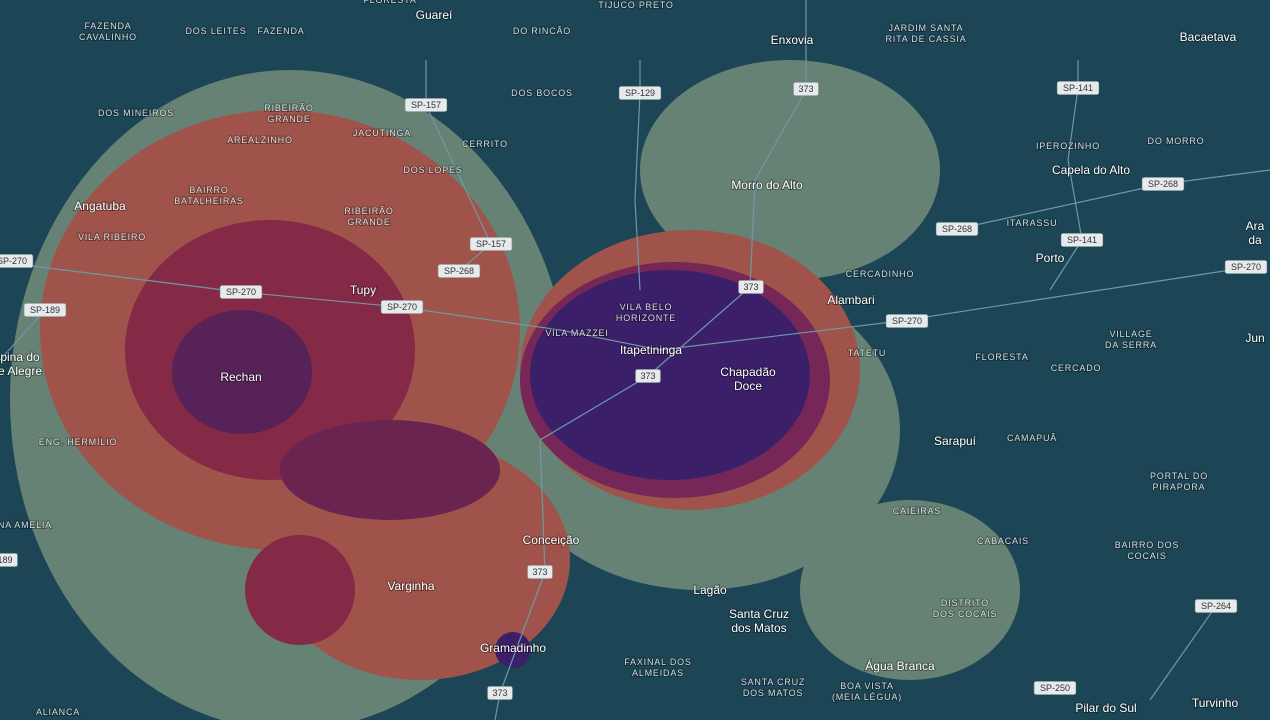 The width and height of the screenshot is (1270, 720). Describe the element at coordinates (1076, 368) in the screenshot. I see `district-label-line: CERCADO` at that location.